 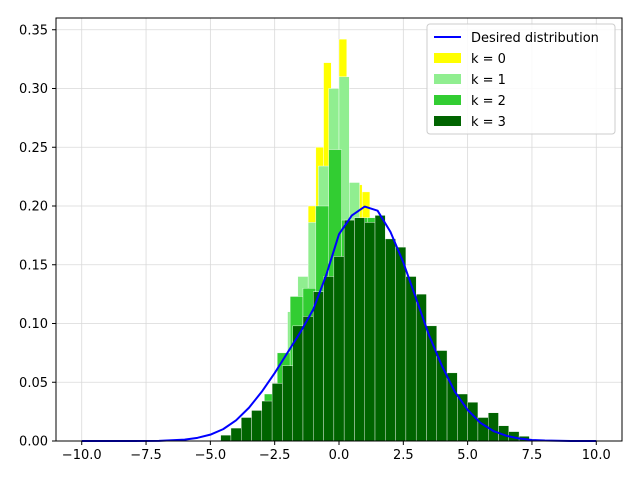 What do you see at coordinates (33, 148) in the screenshot?
I see `y-tick-label-5: 0.25` at bounding box center [33, 148].